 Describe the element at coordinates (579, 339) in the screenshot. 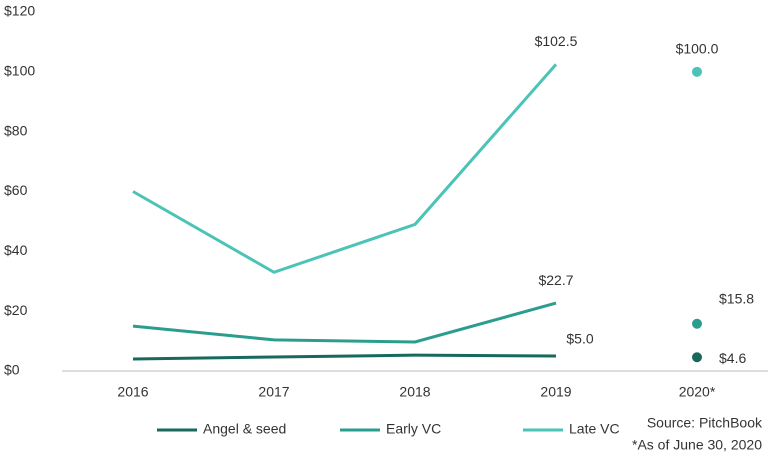

I see `value-label: $5.0` at that location.